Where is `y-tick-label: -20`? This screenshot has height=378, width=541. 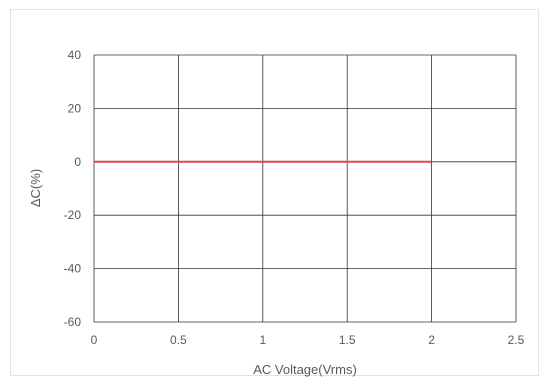 y-tick-label: -20 is located at coordinates (73, 215).